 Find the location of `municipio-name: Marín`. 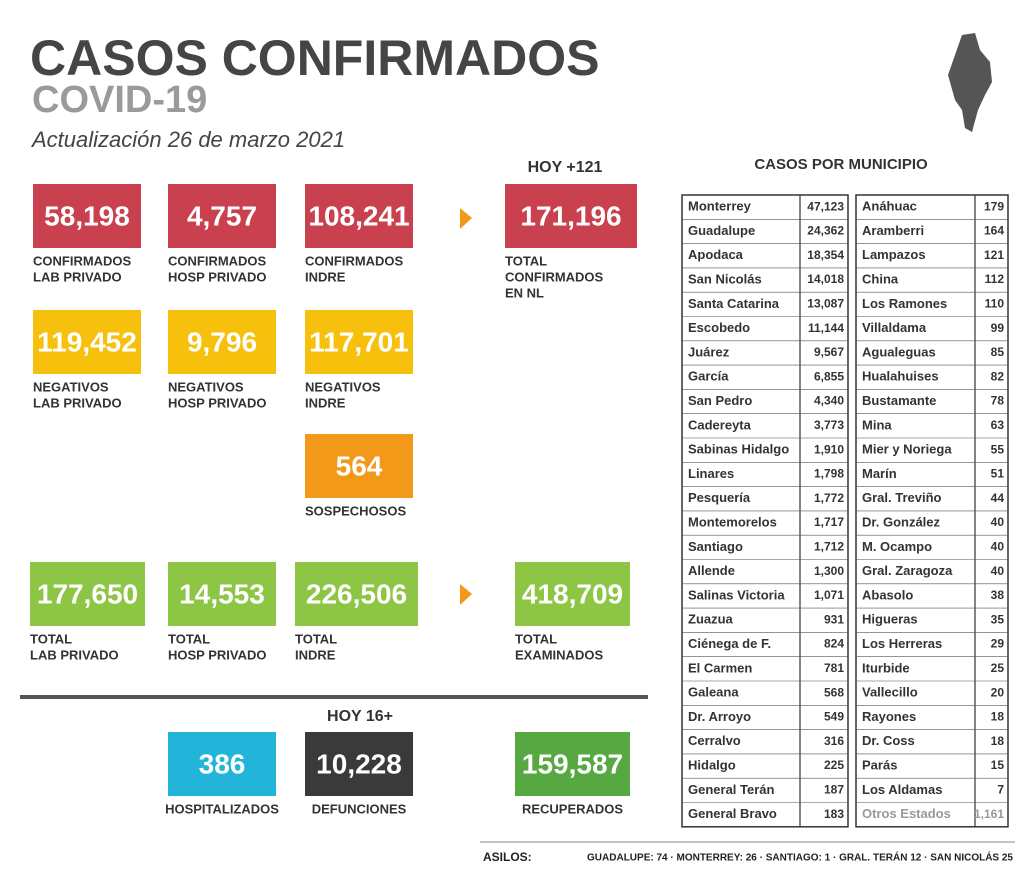

municipio-name: Marín is located at coordinates (879, 473).